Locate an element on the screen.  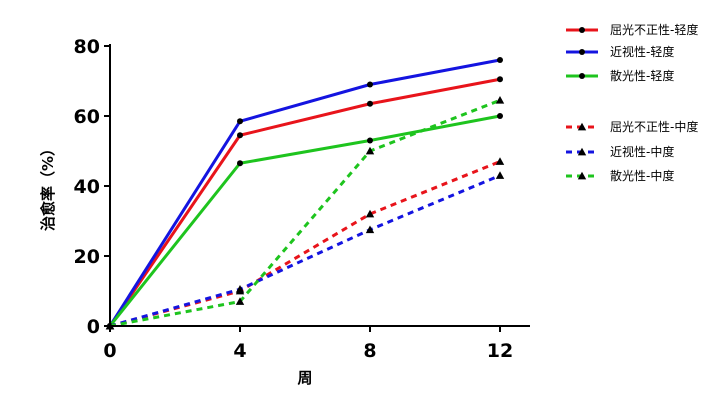
legend-label: 屈光不正性-中度 is located at coordinates (654, 126).